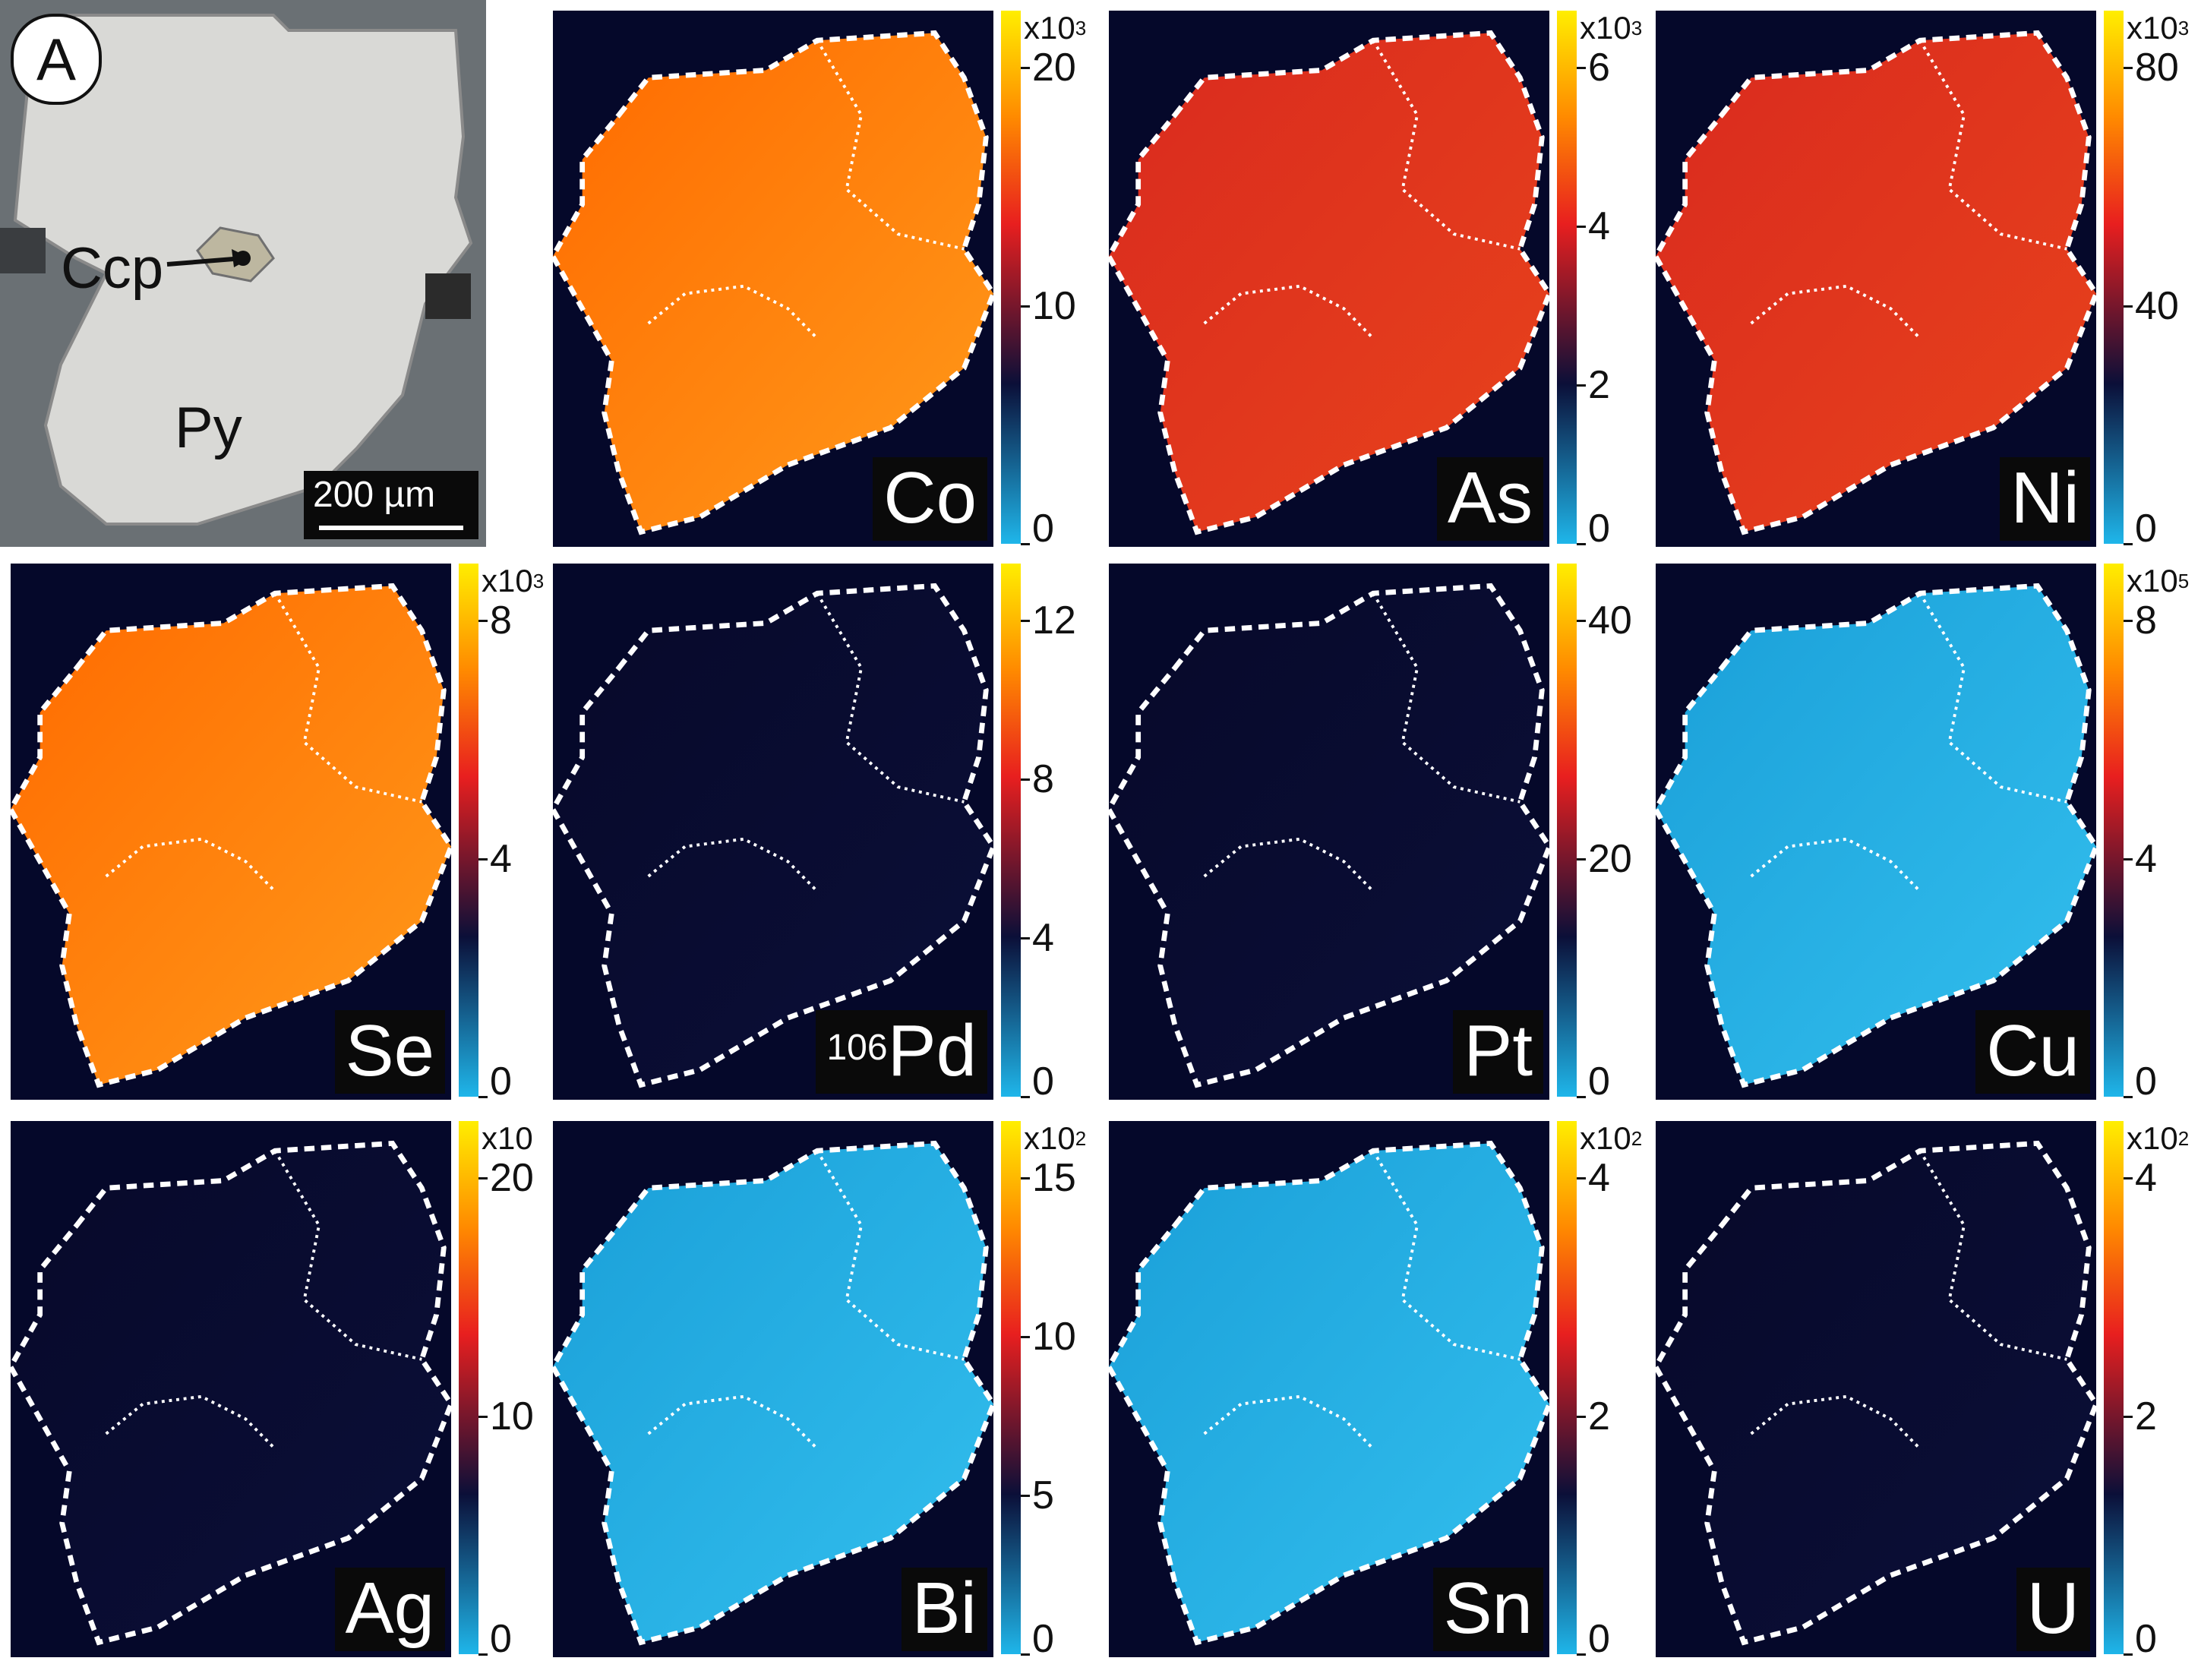 The image size is (2201, 1680). I want to click on element-label: Se, so click(389, 1052).